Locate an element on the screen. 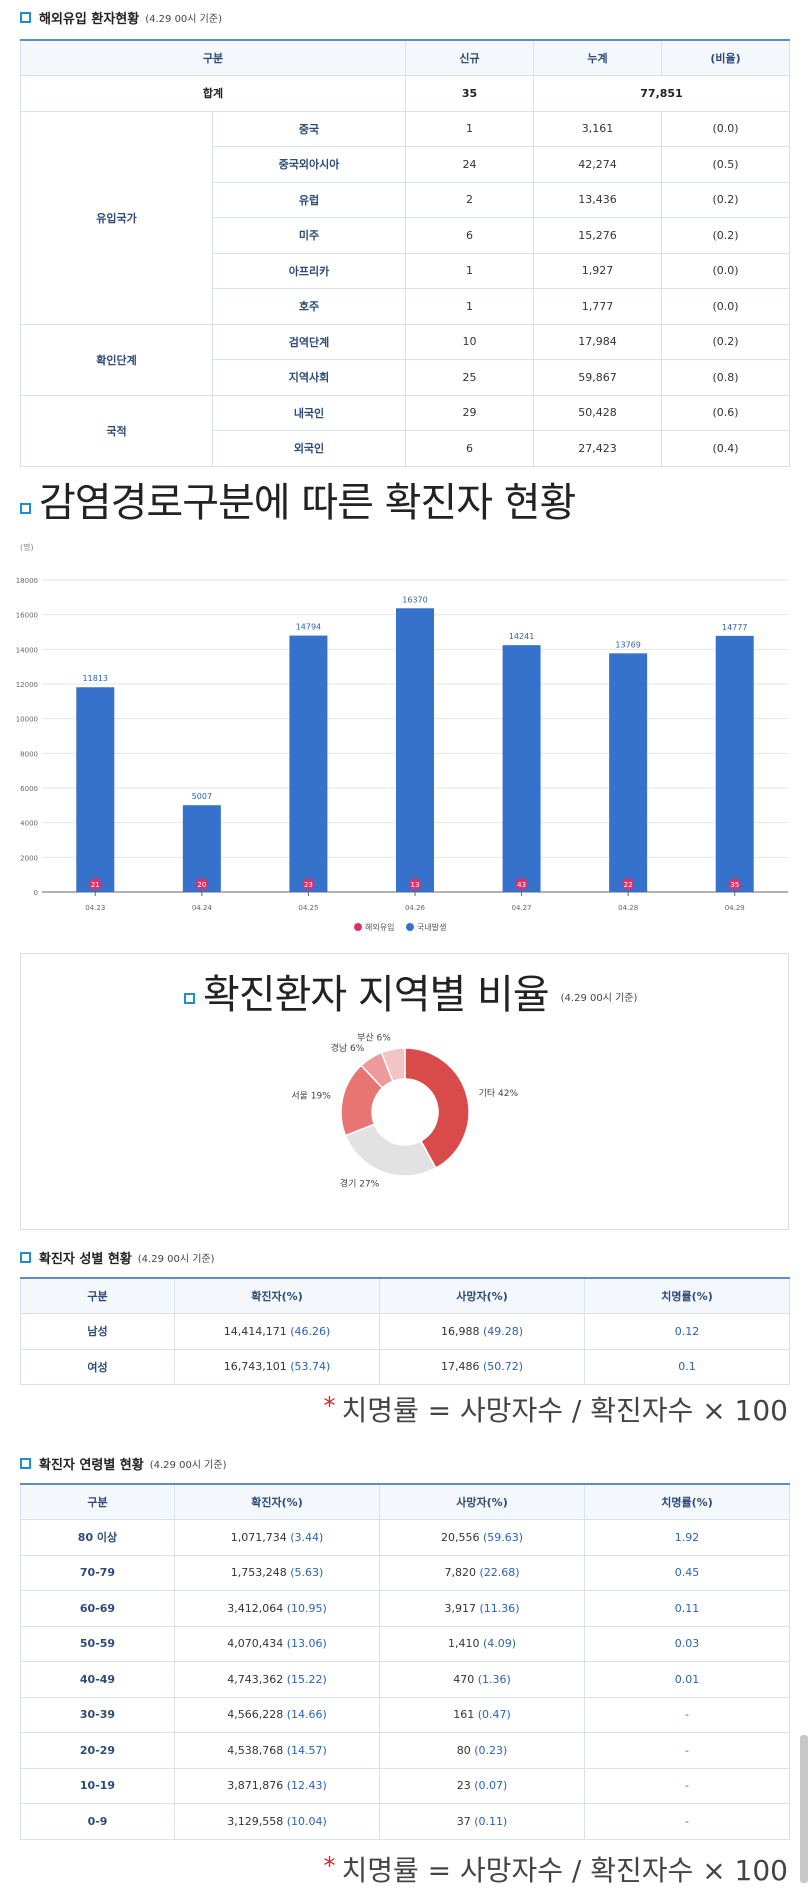 Image resolution: width=810 pixels, height=1889 pixels. death-cell: 470 (1.36) is located at coordinates (482, 1679).